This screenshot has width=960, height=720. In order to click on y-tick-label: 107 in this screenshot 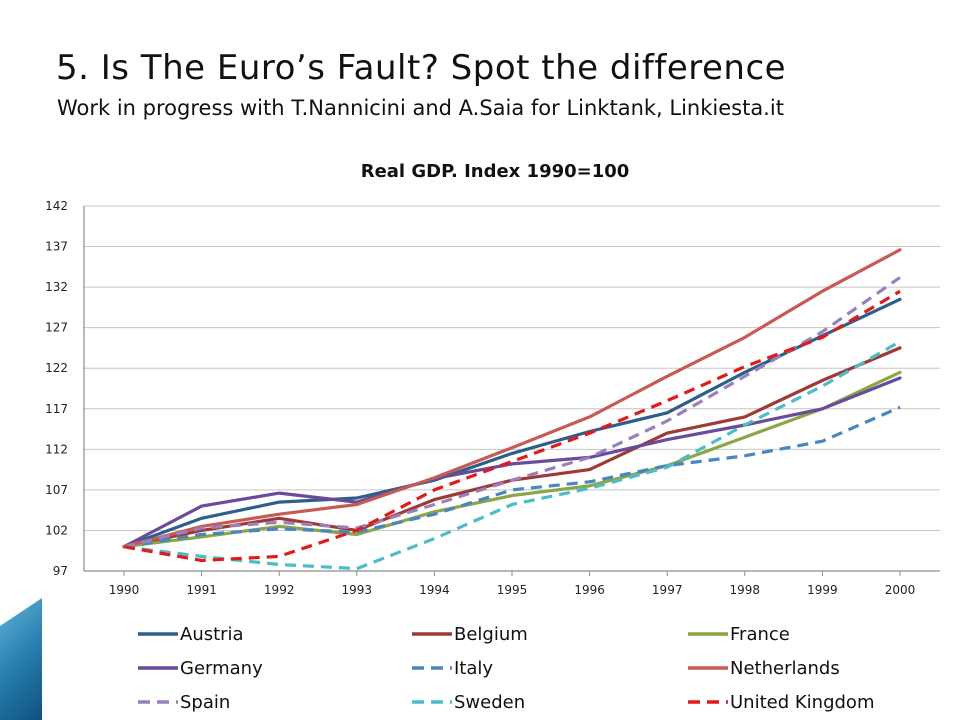, I will do `click(56, 490)`.